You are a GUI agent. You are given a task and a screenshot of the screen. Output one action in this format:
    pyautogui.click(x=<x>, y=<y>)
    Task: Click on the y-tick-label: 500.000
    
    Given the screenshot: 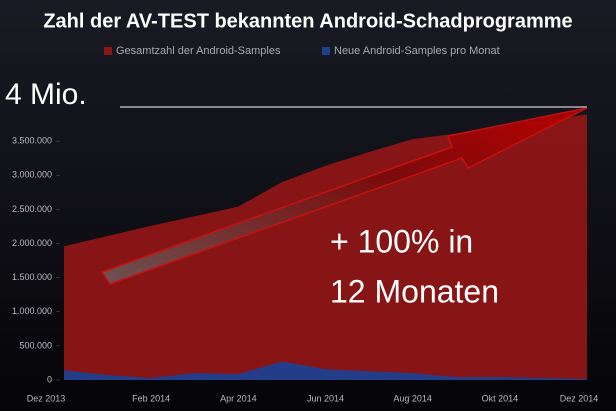 What is the action you would take?
    pyautogui.click(x=35, y=345)
    